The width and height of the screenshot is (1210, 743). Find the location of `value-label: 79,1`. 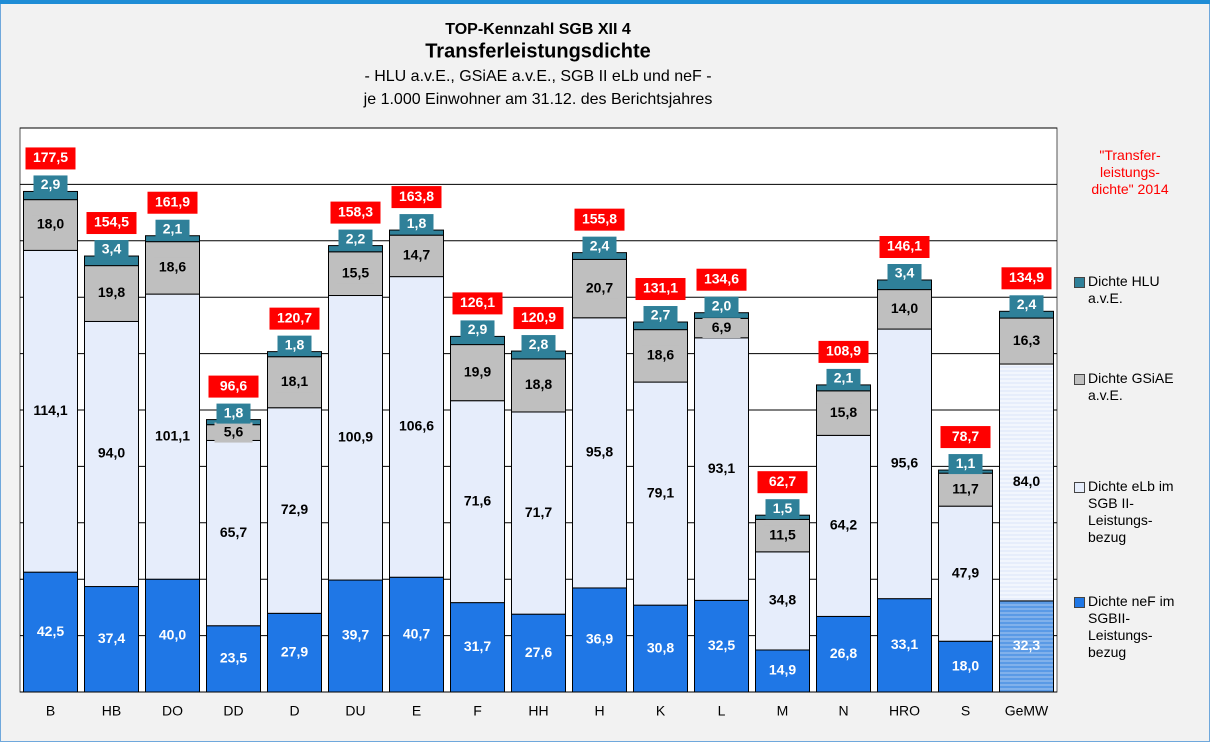

value-label: 79,1 is located at coordinates (660, 492).